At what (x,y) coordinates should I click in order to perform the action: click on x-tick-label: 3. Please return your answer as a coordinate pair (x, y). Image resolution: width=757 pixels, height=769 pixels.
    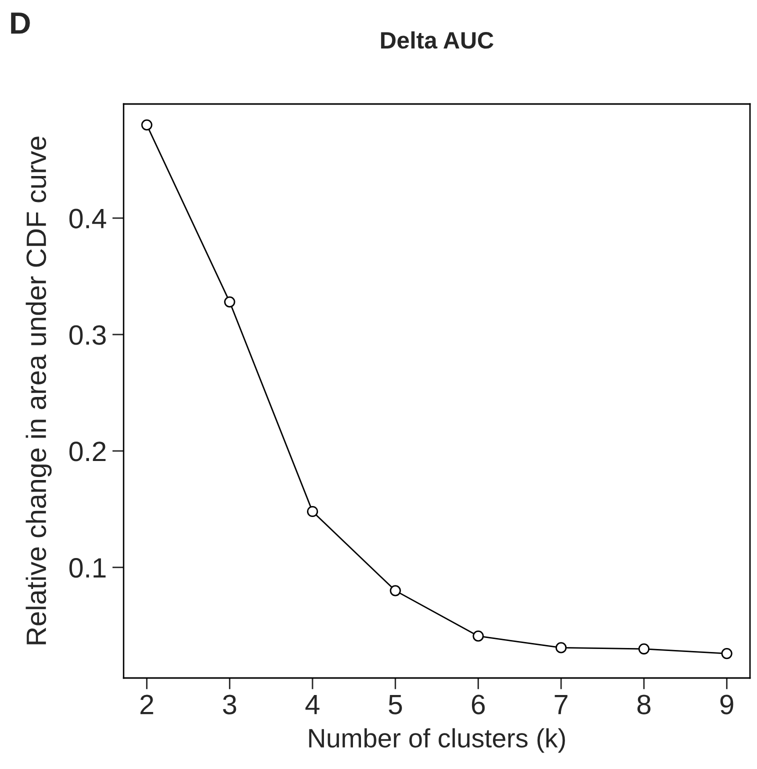
    Looking at the image, I should click on (229, 704).